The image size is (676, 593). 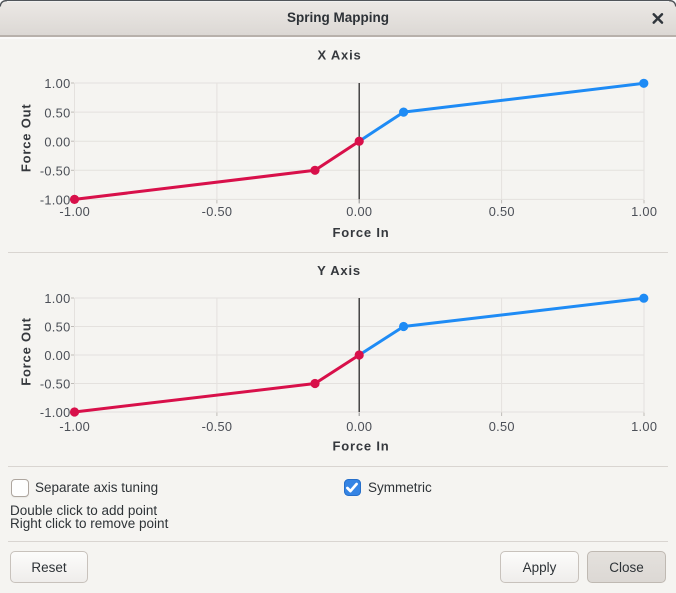 I want to click on svg-text: X Axis, so click(x=339, y=55).